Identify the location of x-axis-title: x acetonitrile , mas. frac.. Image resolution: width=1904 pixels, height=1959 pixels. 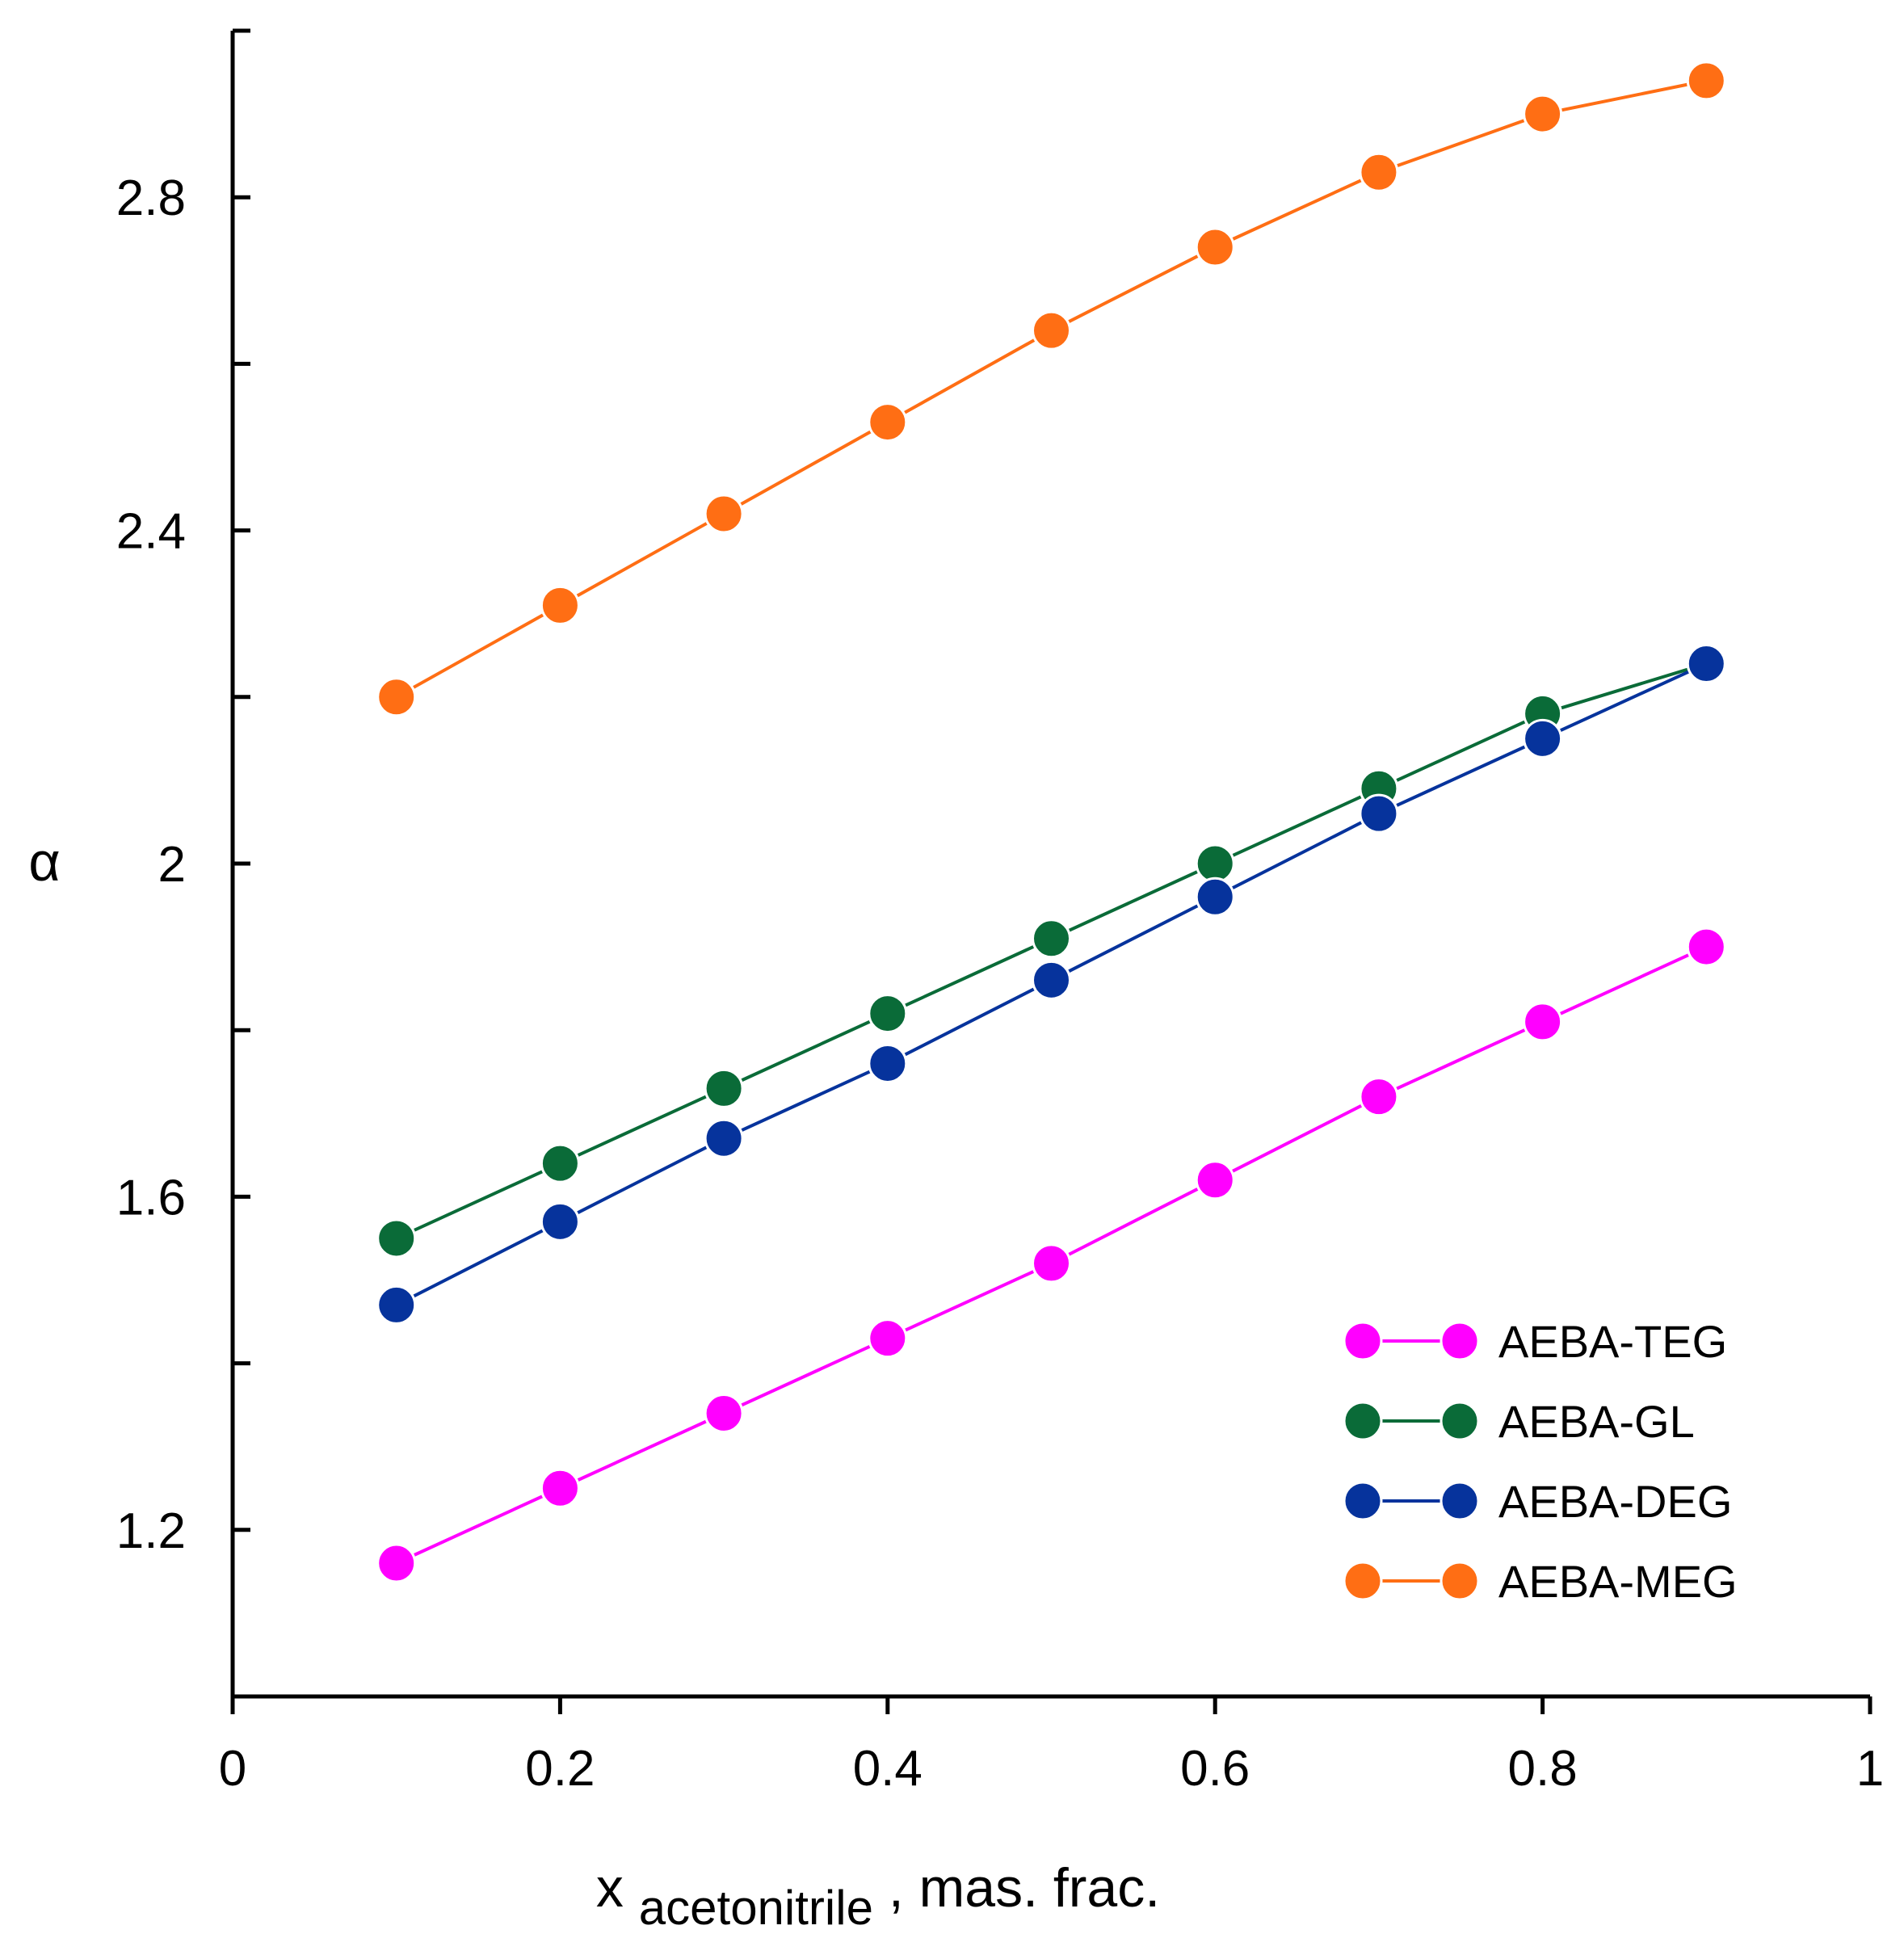
(878, 1896).